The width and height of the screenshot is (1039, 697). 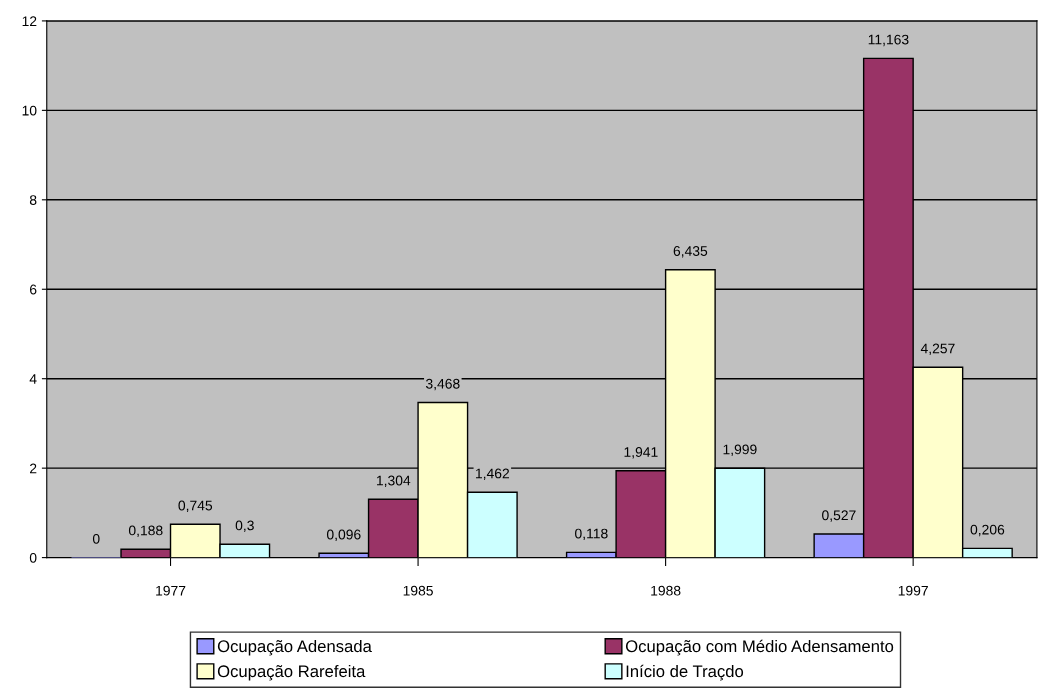 I want to click on legend-label: Início de Traçdo, so click(x=685, y=672).